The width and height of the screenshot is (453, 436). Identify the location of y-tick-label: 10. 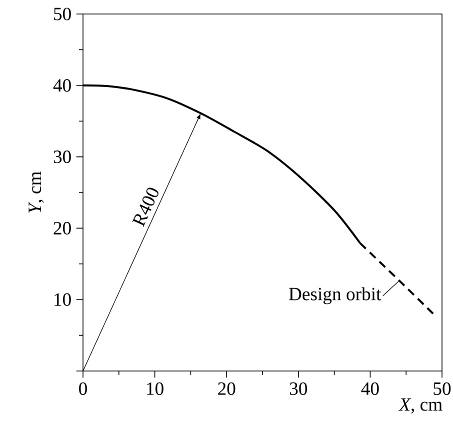
(62, 299).